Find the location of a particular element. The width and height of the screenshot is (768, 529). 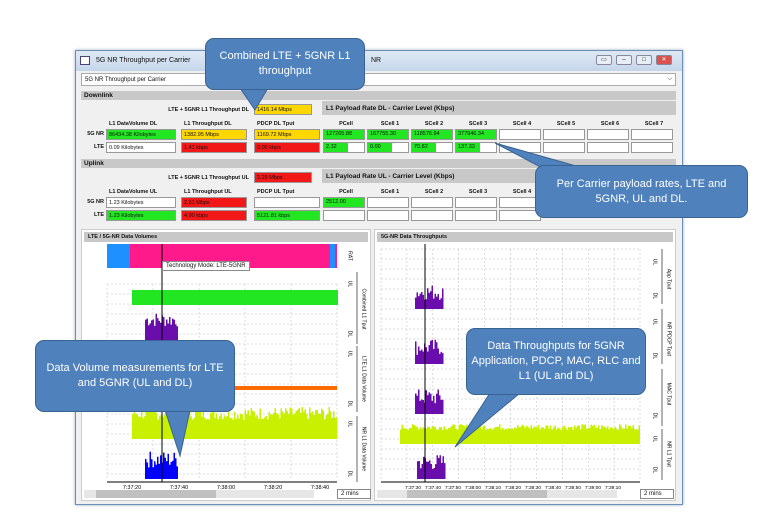

tooltip: Technology Mode: LTE-5GNR is located at coordinates (206, 266).